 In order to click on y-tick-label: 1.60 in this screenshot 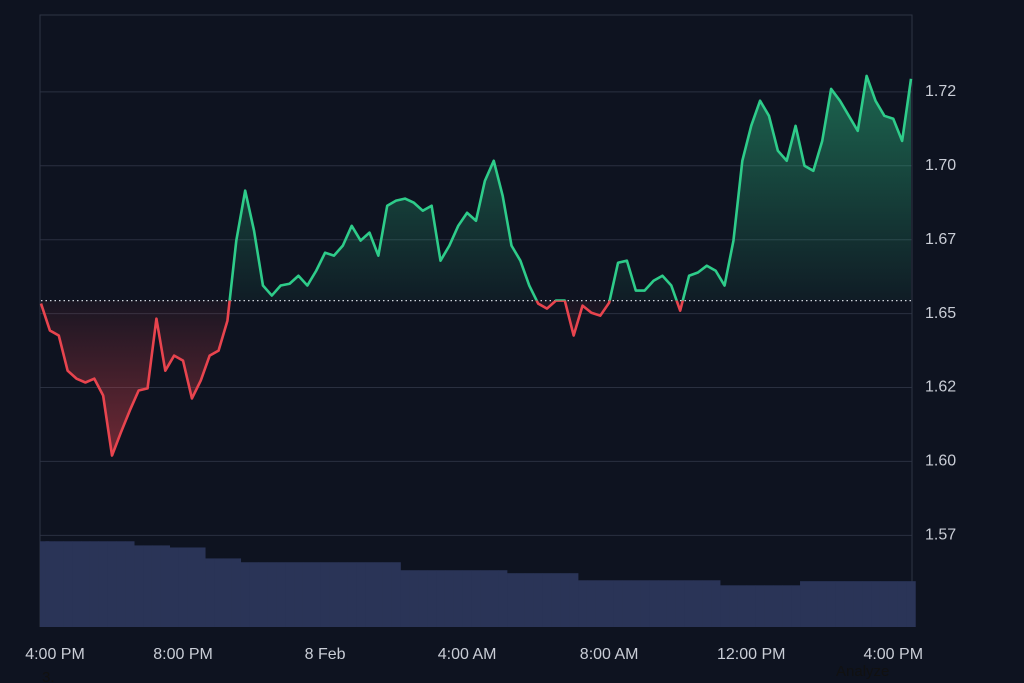, I will do `click(940, 461)`.